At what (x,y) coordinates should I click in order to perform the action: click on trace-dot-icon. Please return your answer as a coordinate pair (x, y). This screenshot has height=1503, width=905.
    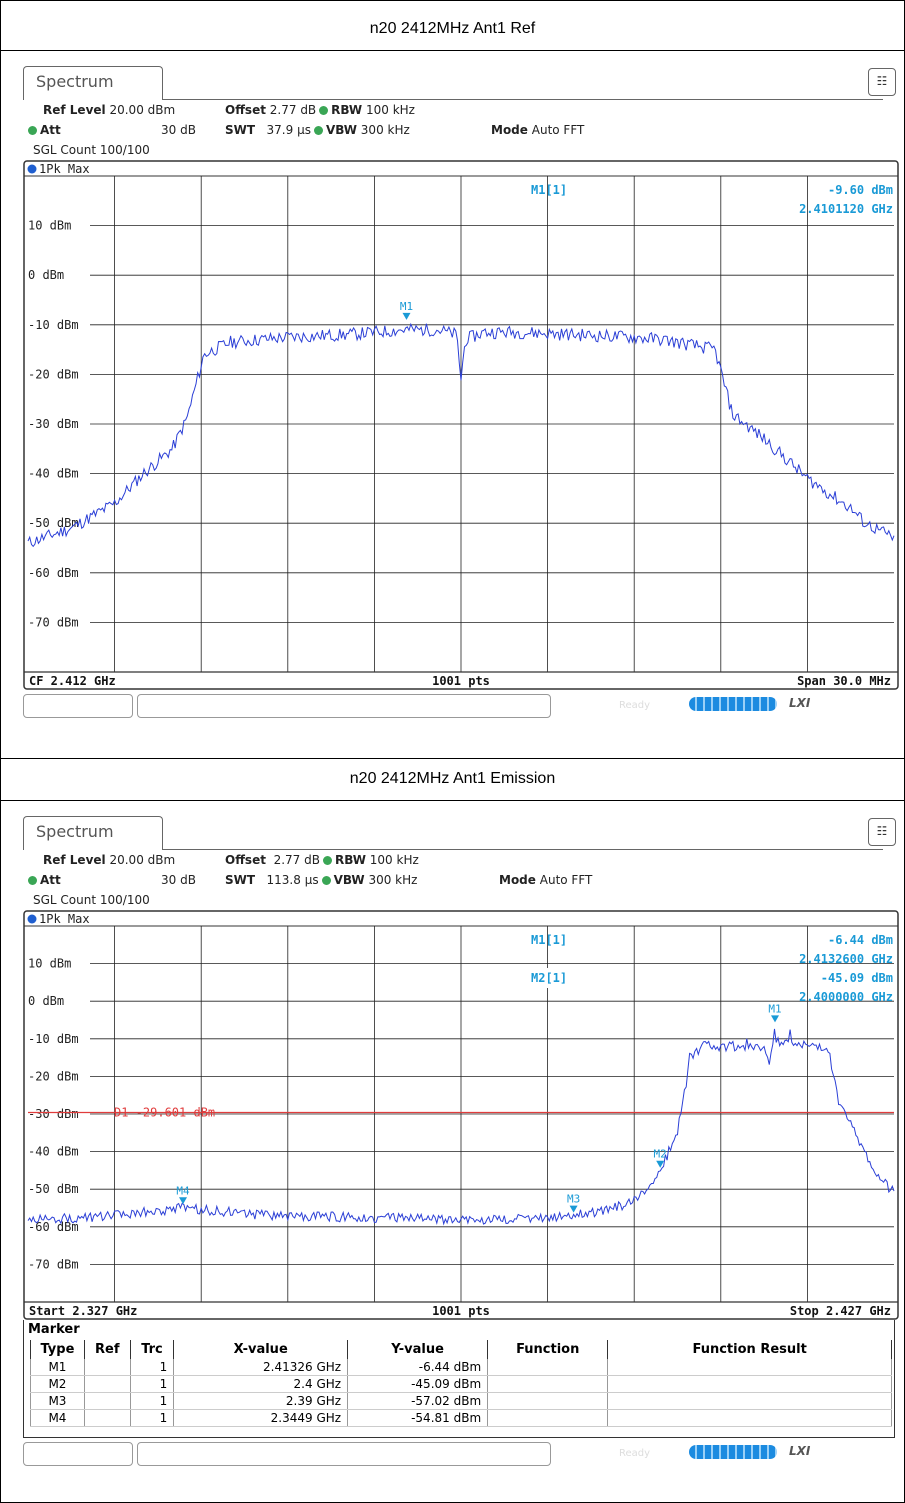
    Looking at the image, I should click on (32, 919).